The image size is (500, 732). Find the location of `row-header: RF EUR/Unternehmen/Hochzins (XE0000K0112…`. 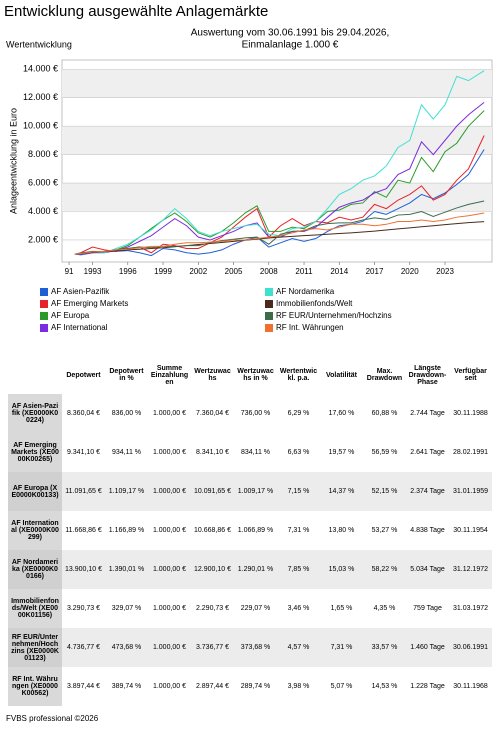

row-header: RF EUR/Unternehmen/Hochzins (XE0000K0112… is located at coordinates (35, 647).